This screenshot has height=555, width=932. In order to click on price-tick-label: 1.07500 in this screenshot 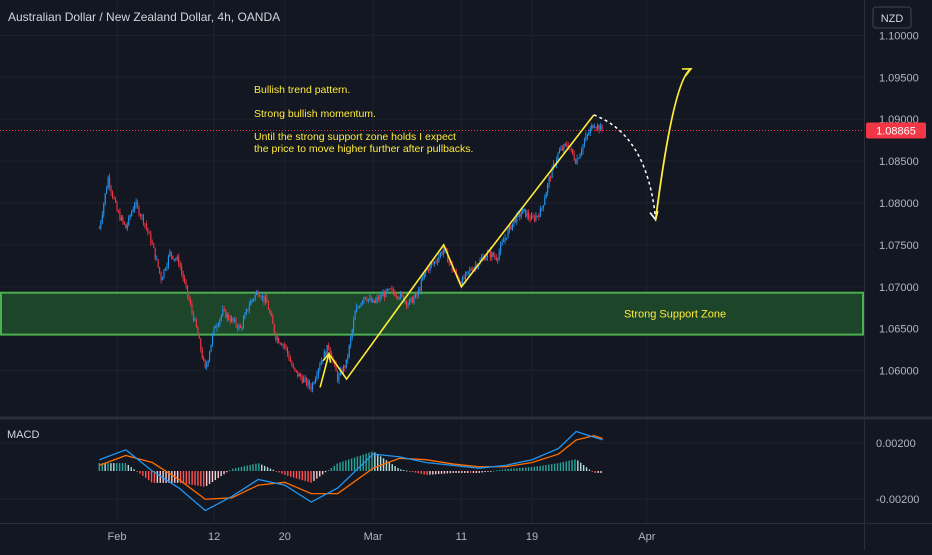, I will do `click(899, 246)`.